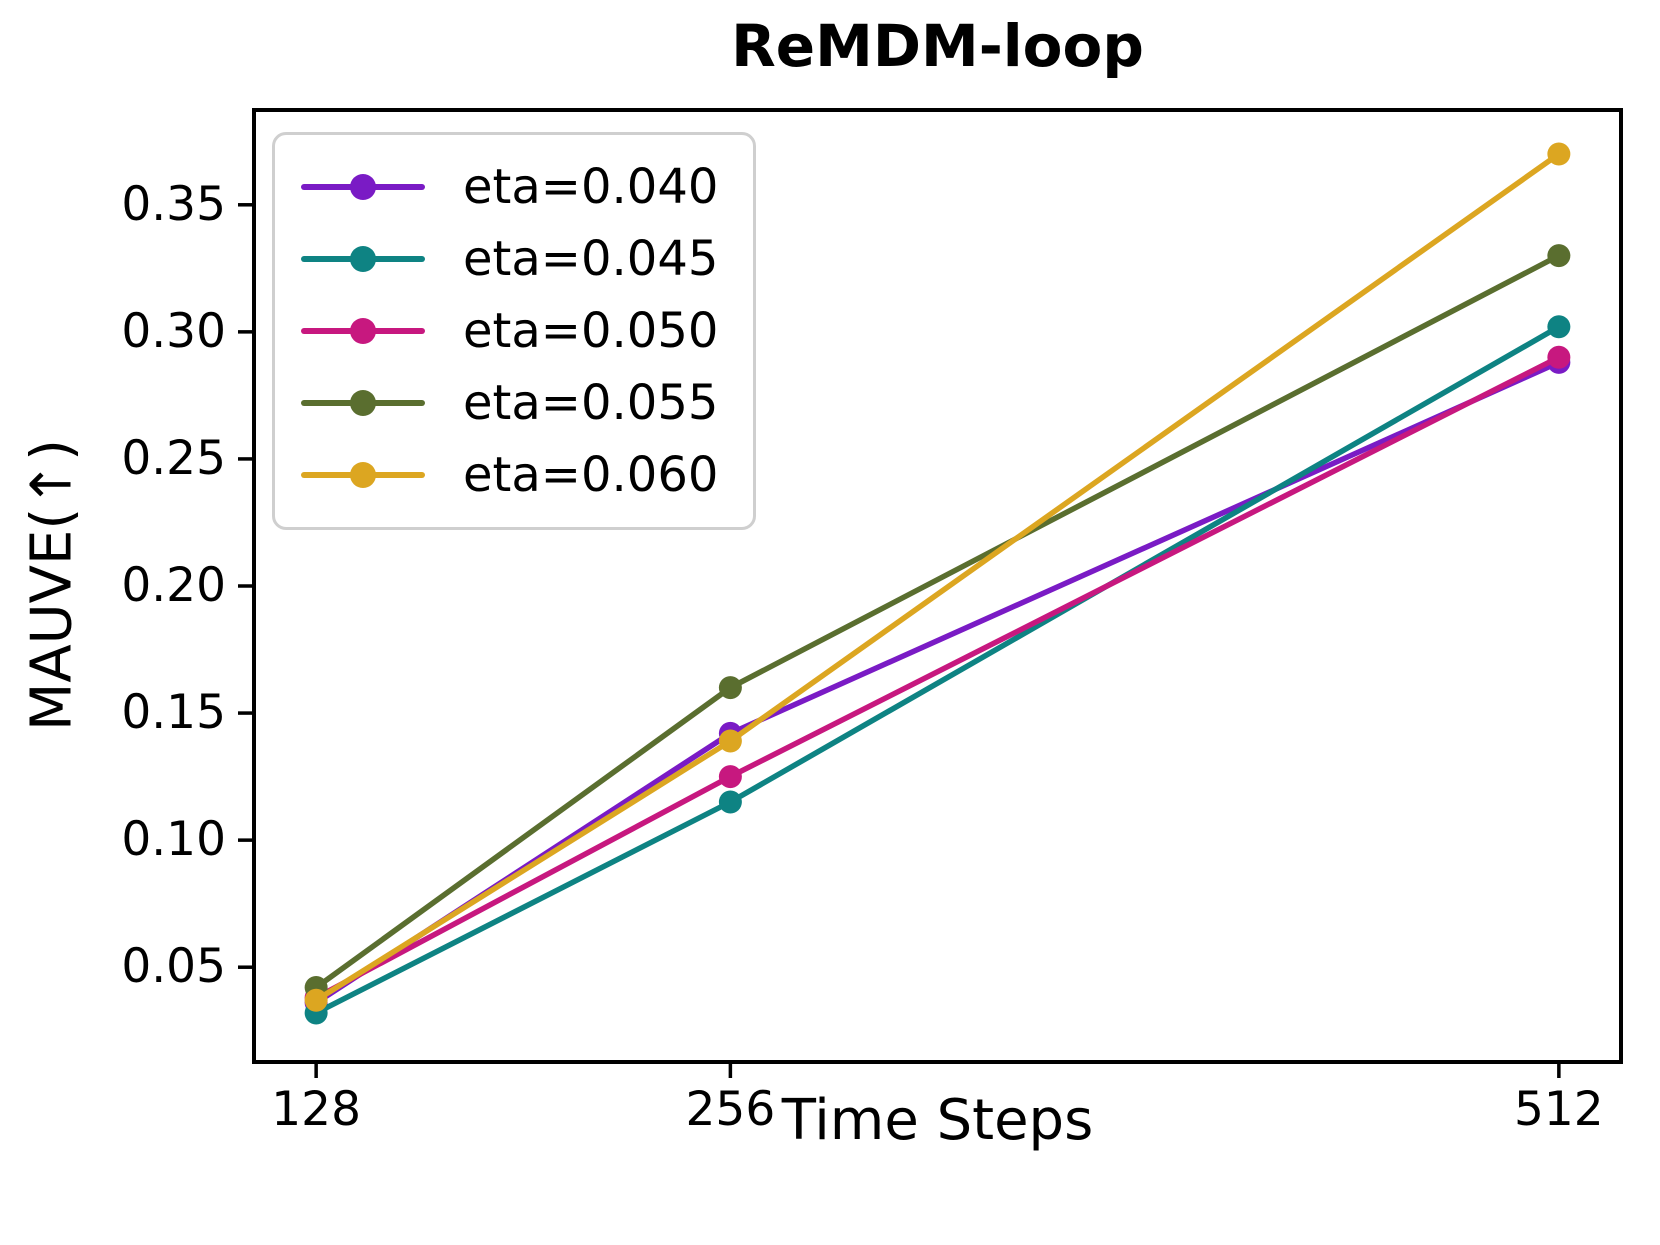 The height and width of the screenshot is (1245, 1660). I want to click on data-point-marker-eta=0.055-512, so click(1559, 256).